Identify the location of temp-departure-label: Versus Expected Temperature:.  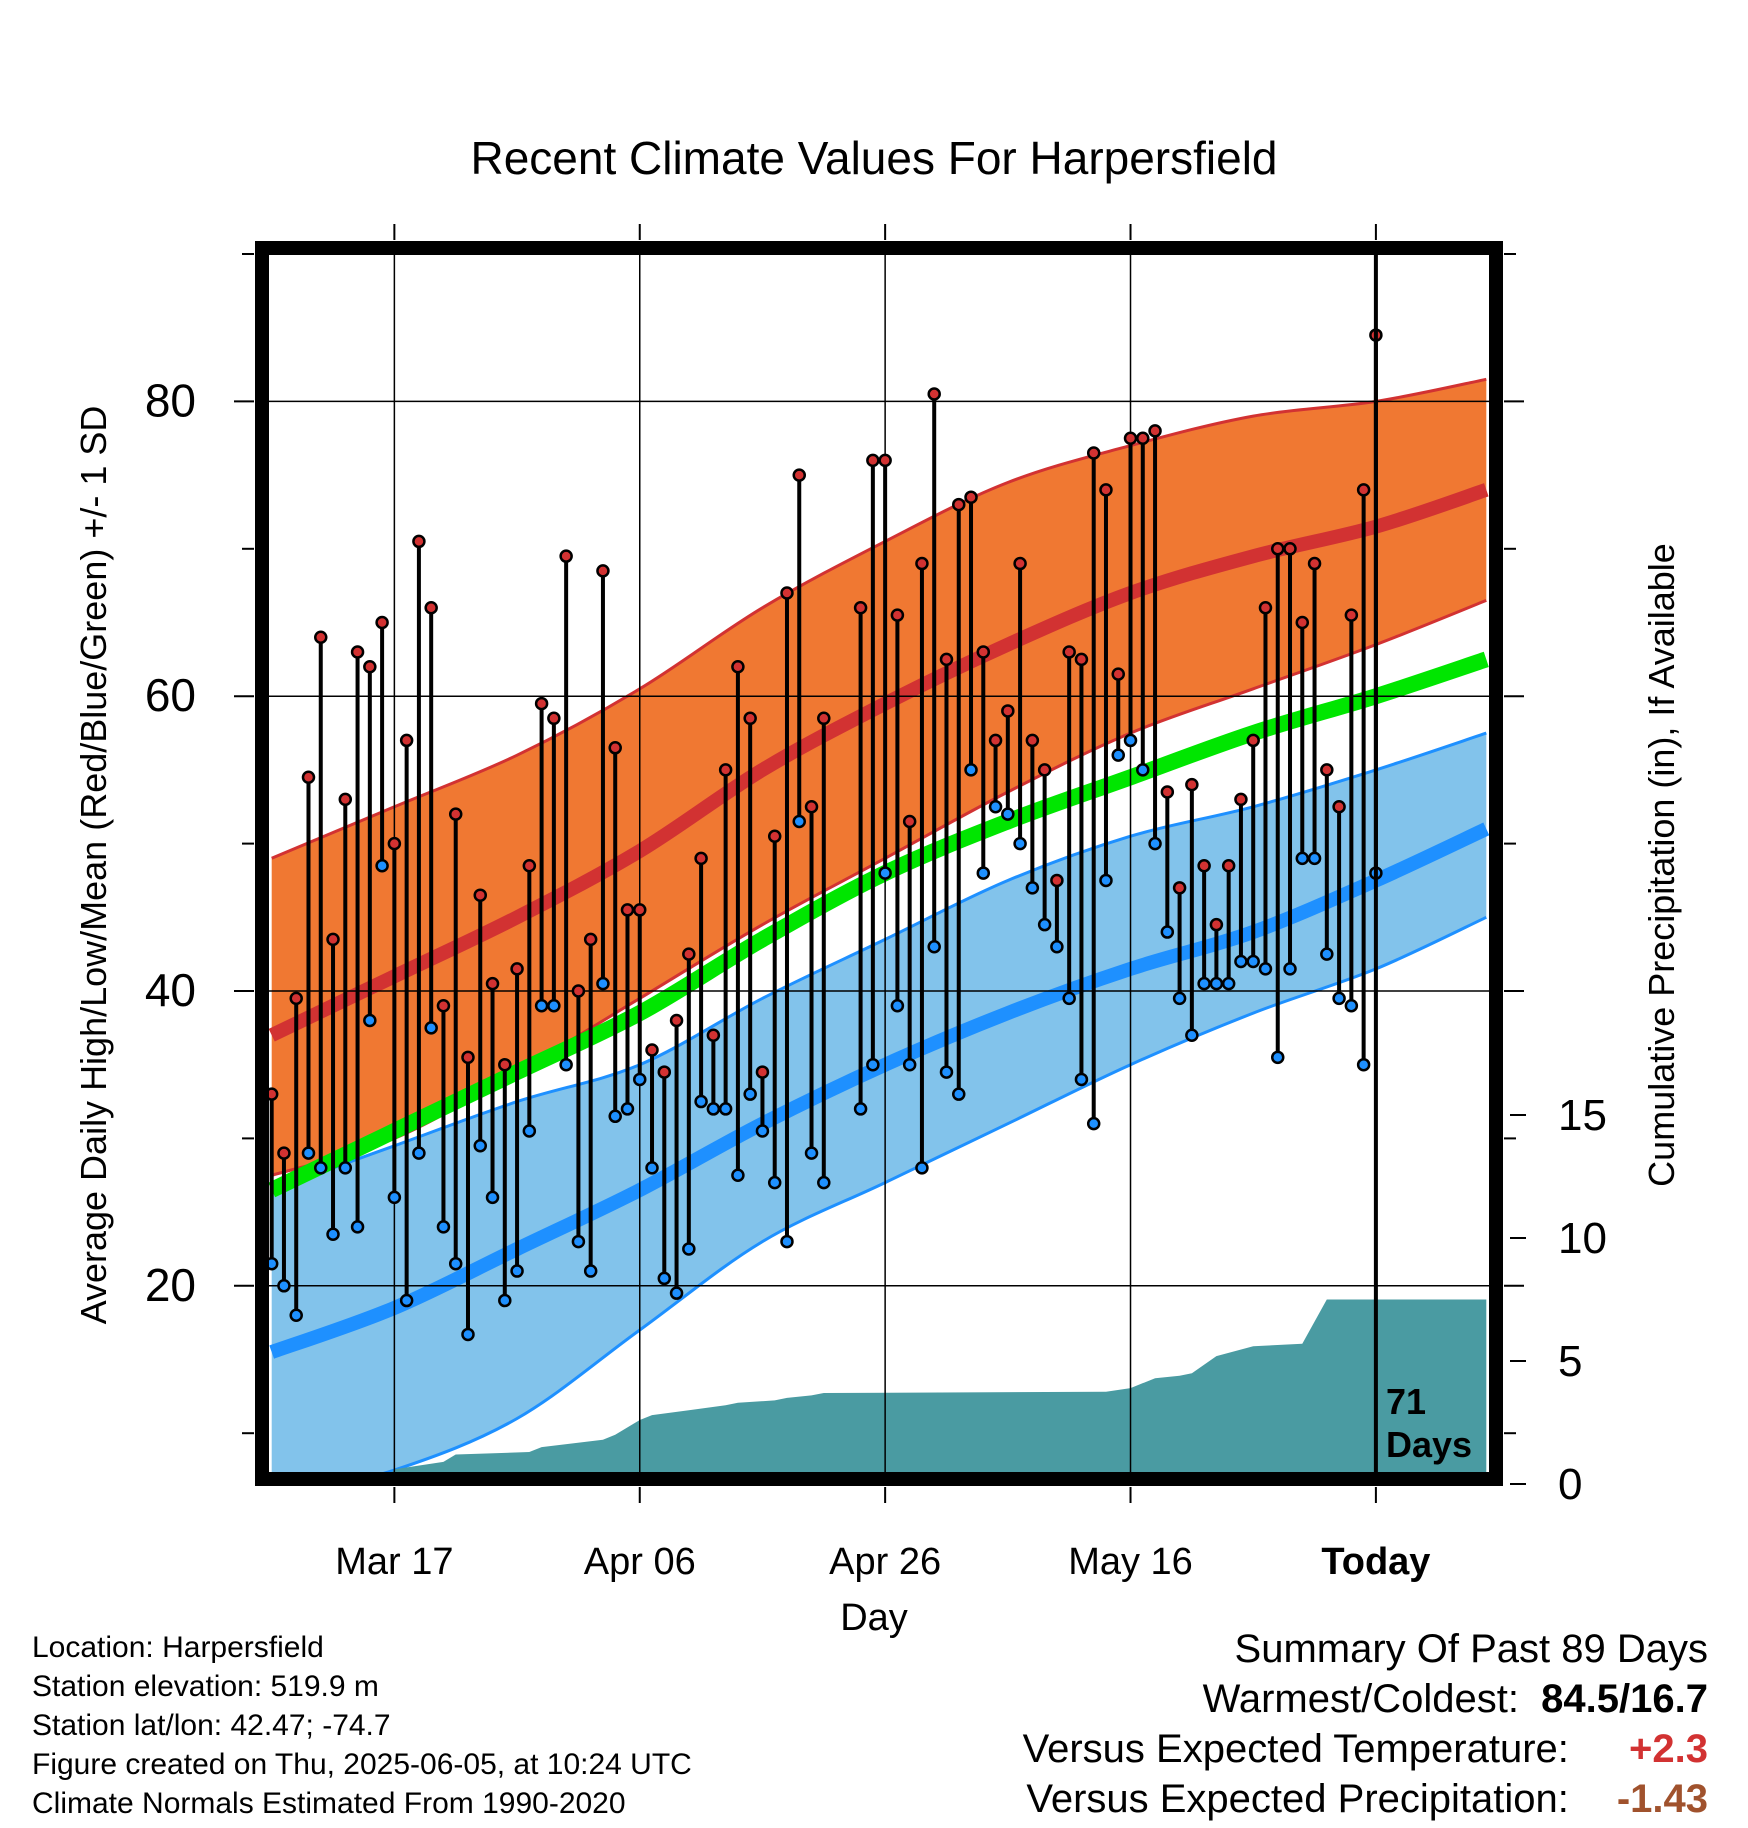
(1295, 1749).